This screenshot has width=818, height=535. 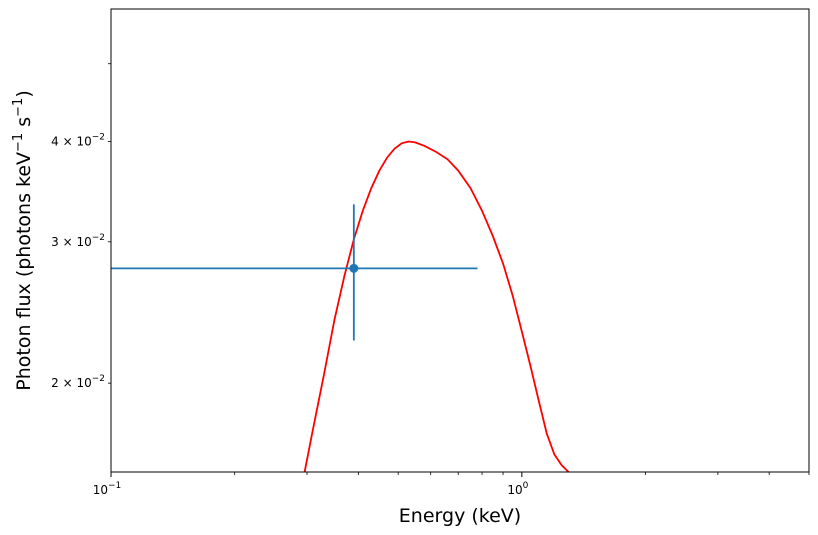 What do you see at coordinates (24, 93) in the screenshot?
I see `y-axis-label-end: )` at bounding box center [24, 93].